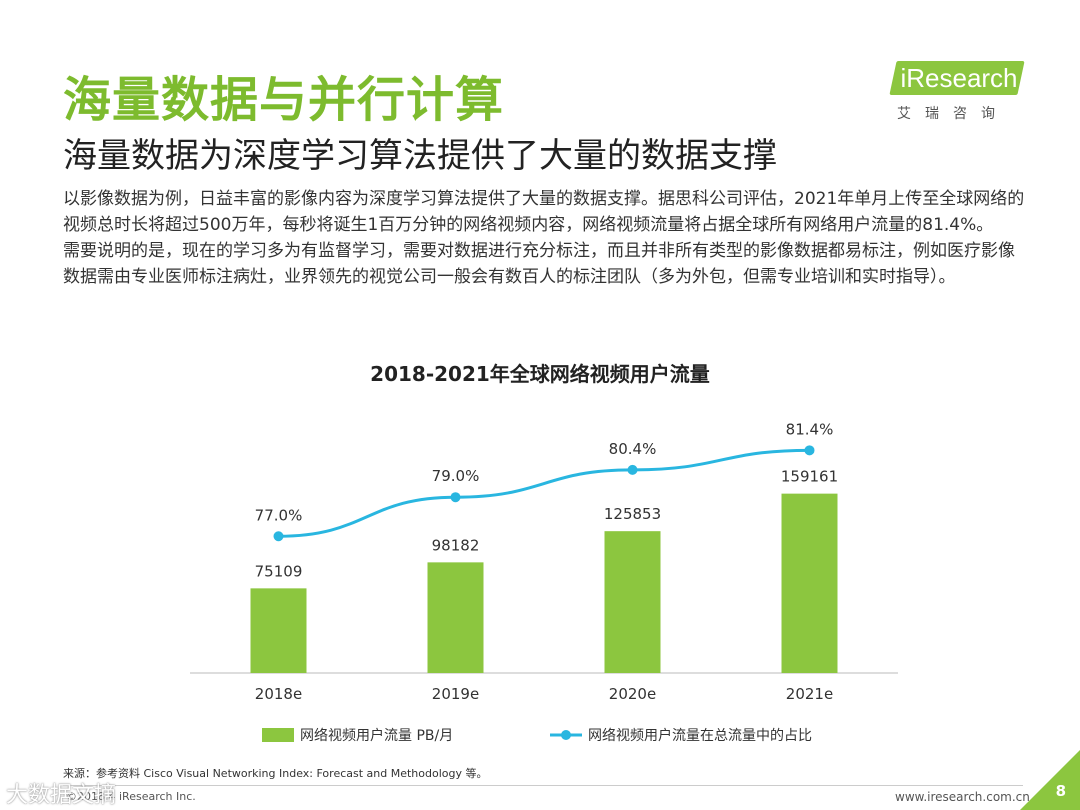  Describe the element at coordinates (700, 735) in the screenshot. I see `legend-line-label: 网络视频用户流量在总流量中的占比` at that location.